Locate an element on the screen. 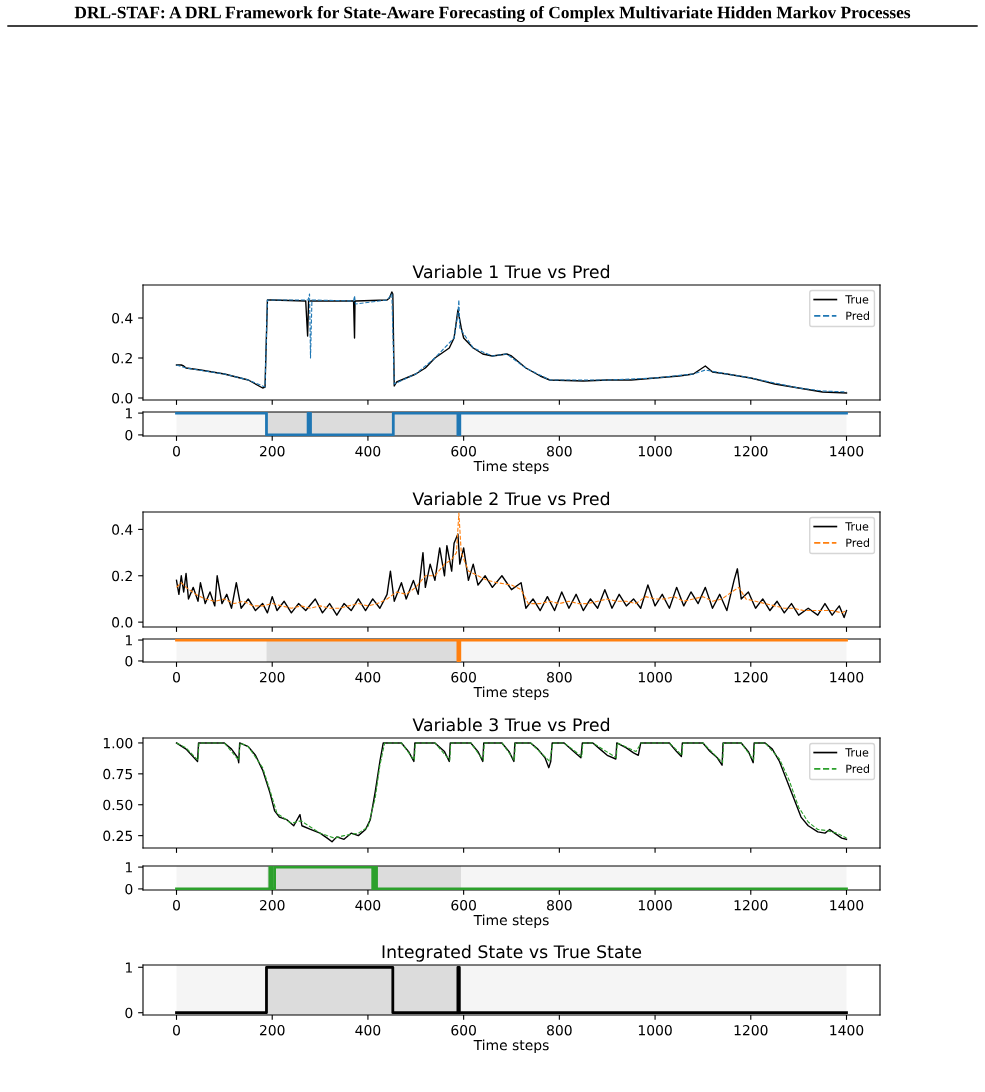 Image resolution: width=985 pixels, height=1092 pixels. chart-title: Integrated State vs True State is located at coordinates (512, 953).